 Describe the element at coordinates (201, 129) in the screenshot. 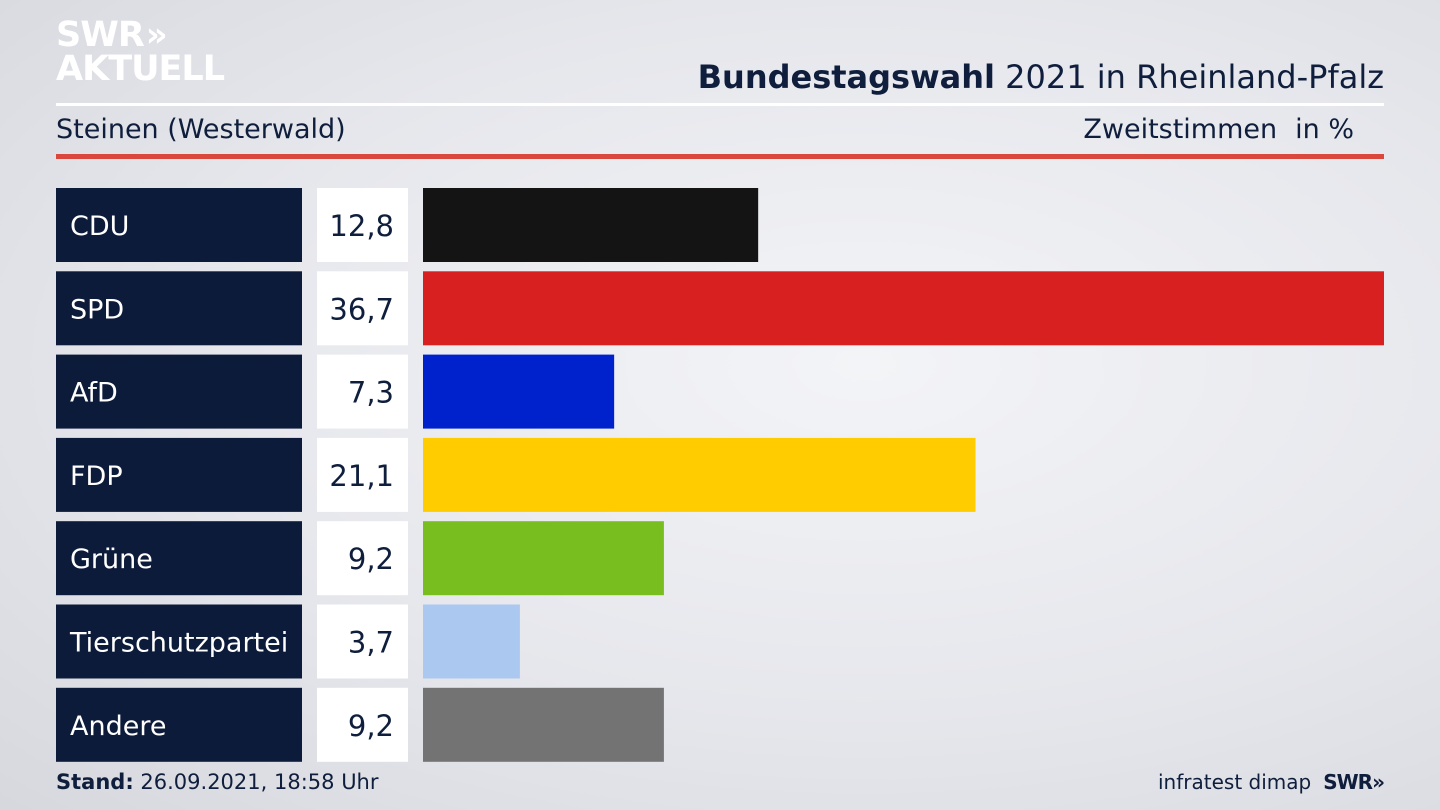

I see `region-label: Steinen (Westerwald)` at that location.